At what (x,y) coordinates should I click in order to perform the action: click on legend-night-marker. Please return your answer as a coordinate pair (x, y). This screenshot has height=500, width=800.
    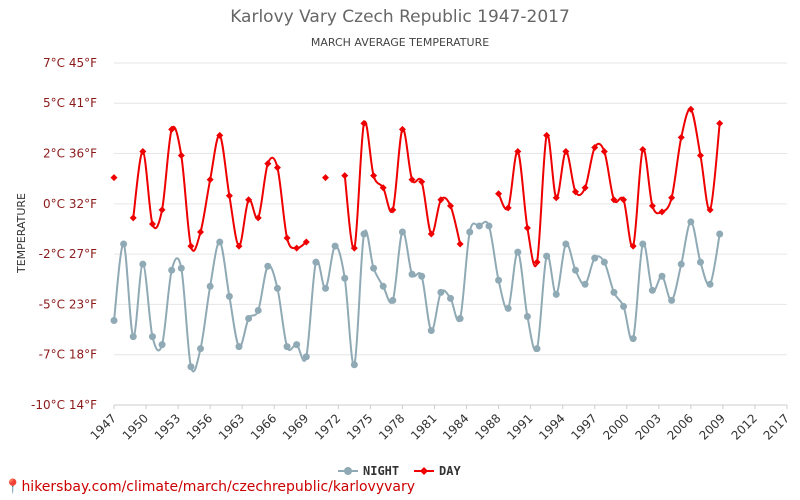
    Looking at the image, I should click on (348, 471).